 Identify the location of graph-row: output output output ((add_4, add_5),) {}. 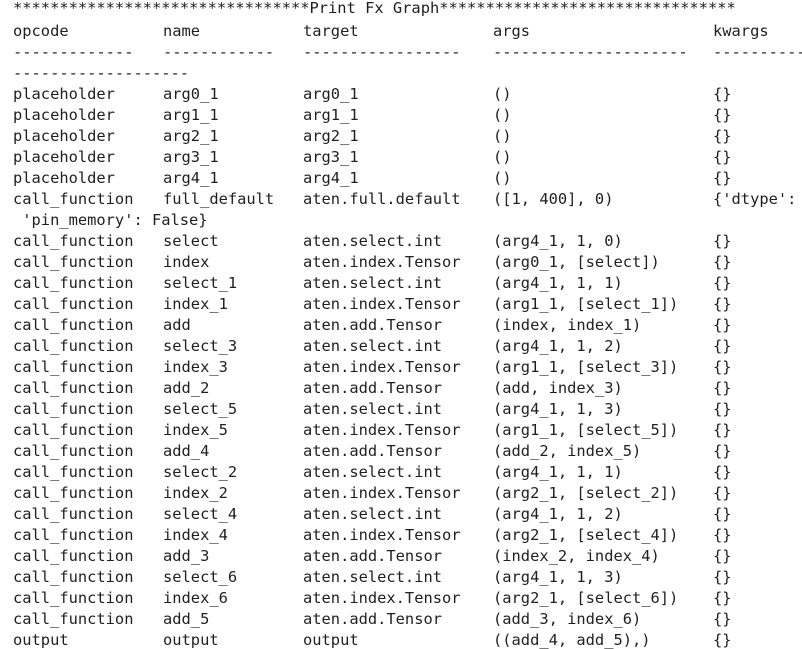
(401, 639).